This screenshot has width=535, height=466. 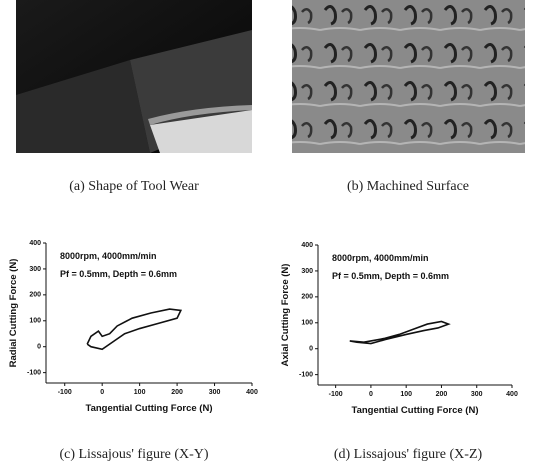 What do you see at coordinates (408, 76) in the screenshot?
I see `photo-machined-surface` at bounding box center [408, 76].